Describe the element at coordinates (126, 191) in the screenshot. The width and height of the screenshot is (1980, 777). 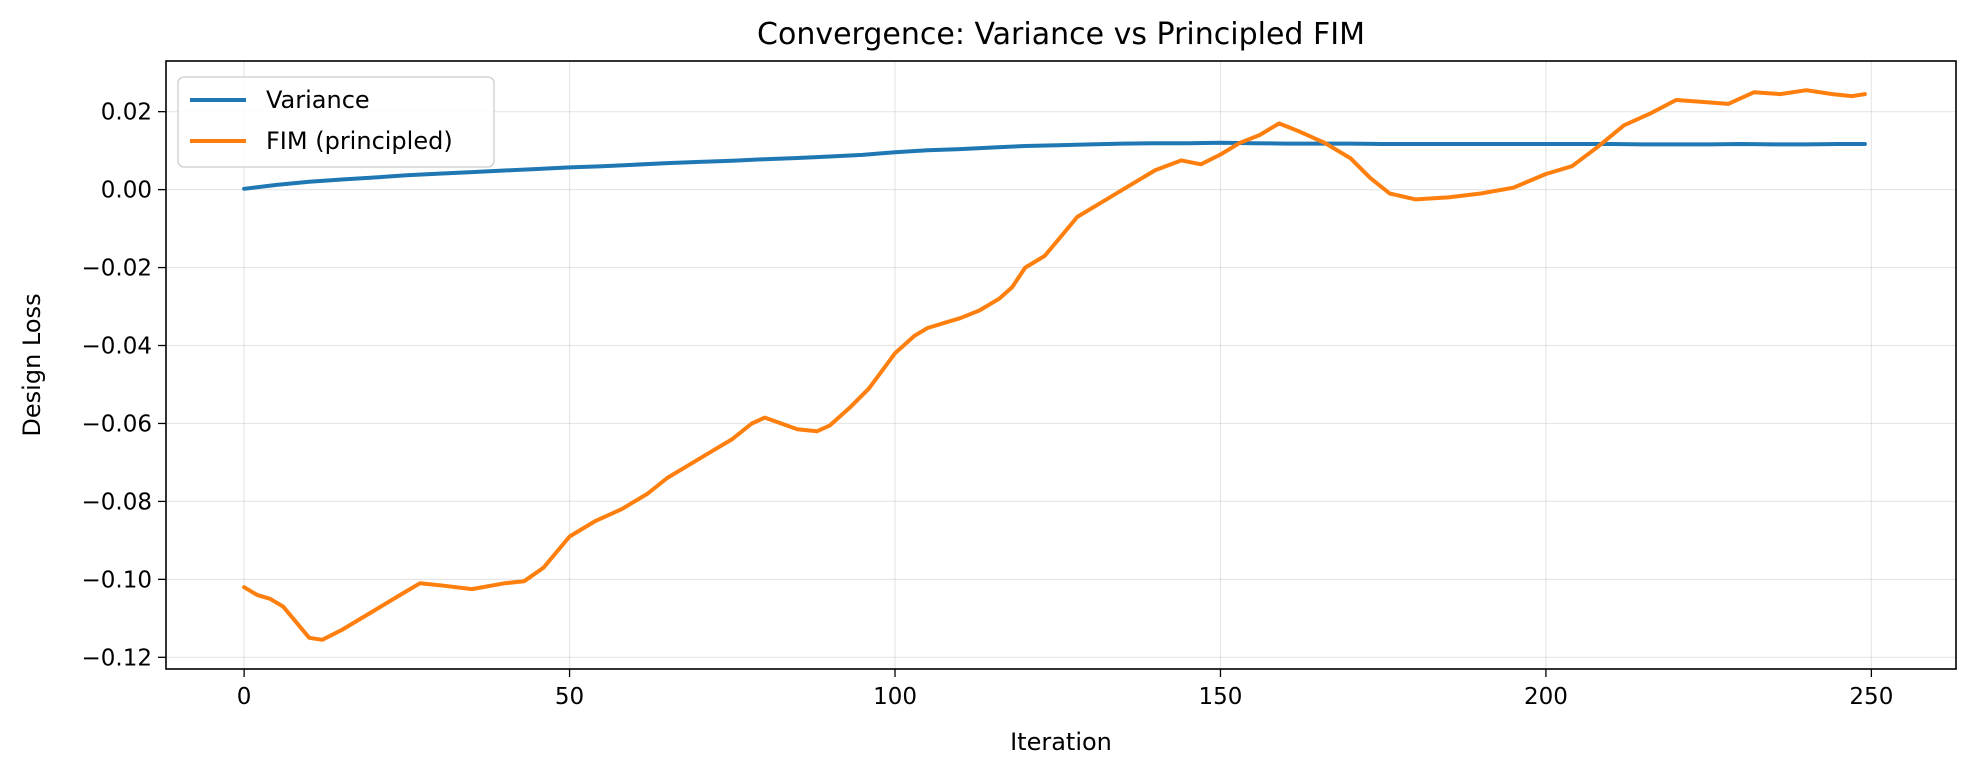
I see `y-tick-label: 0.00` at that location.